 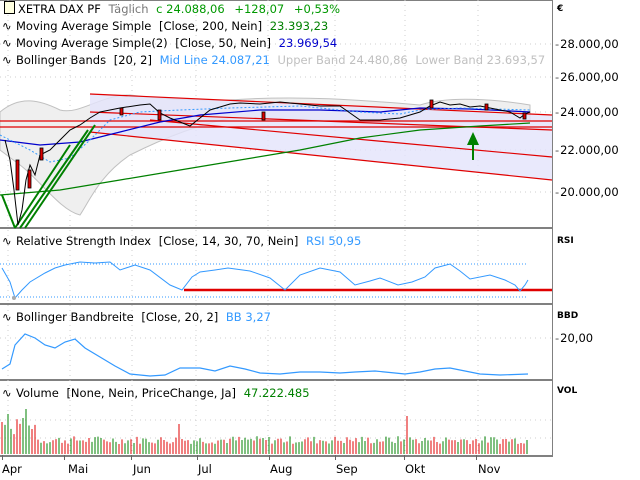 I want to click on symbol: XETRA DAX PF, so click(x=59, y=9).